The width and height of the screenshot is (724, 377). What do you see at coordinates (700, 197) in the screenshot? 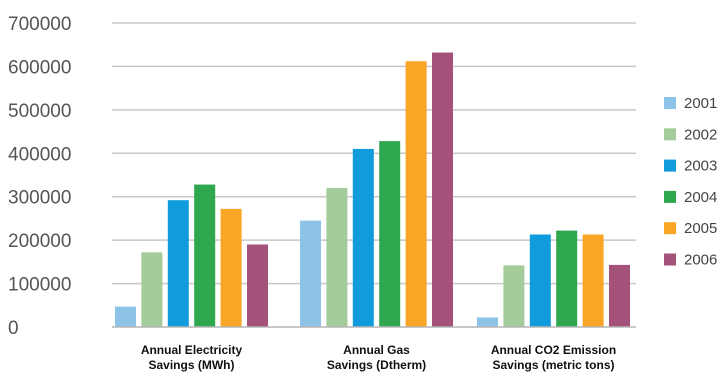
I see `legend-label-2004: 2004` at bounding box center [700, 197].